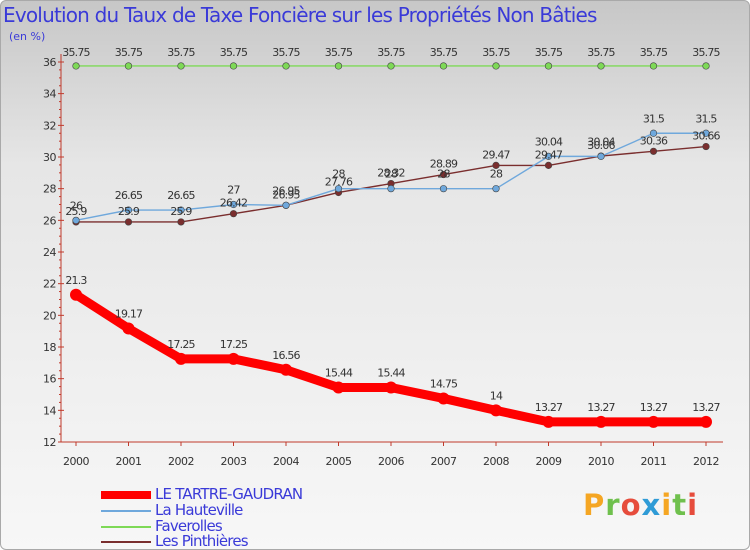 The height and width of the screenshot is (550, 750). What do you see at coordinates (76, 280) in the screenshot?
I see `data-label-s0-0: 21.3` at bounding box center [76, 280].